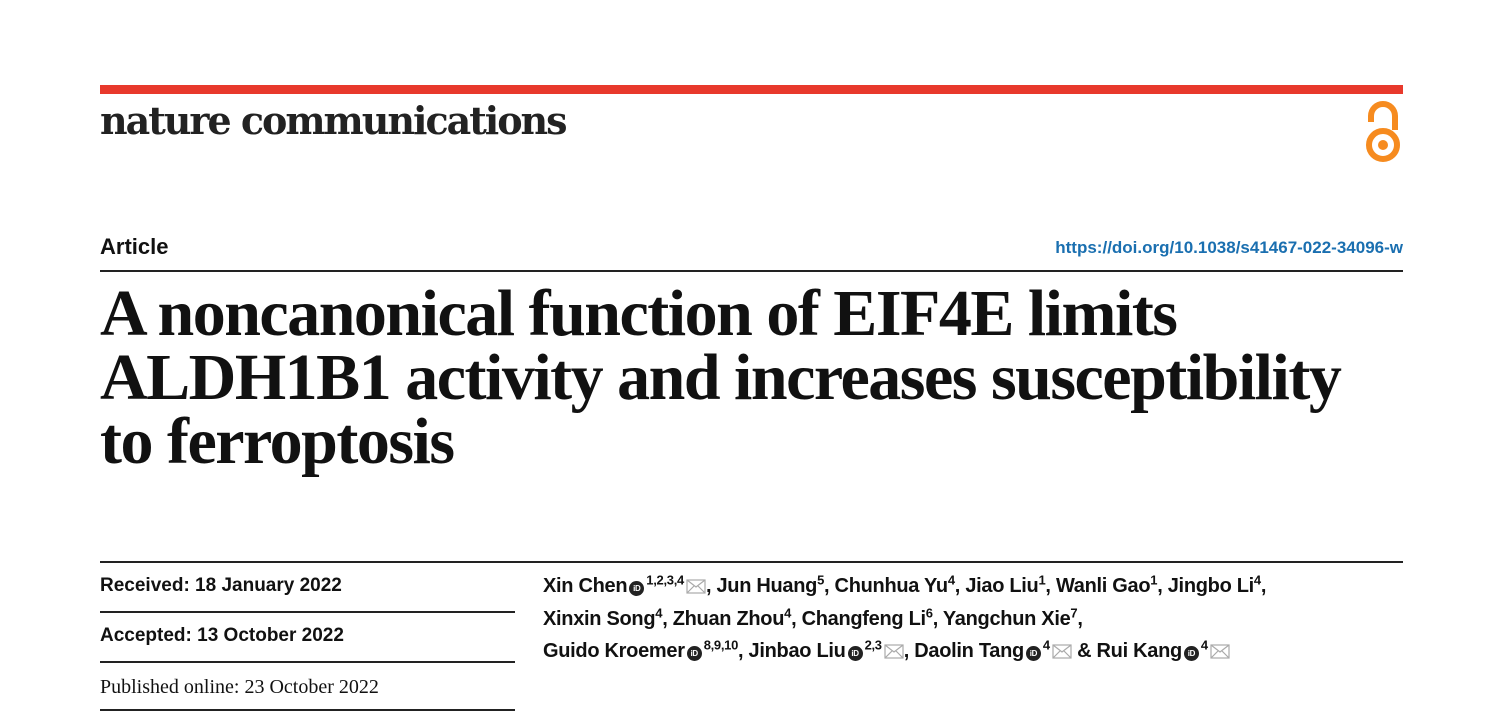  What do you see at coordinates (1210, 586) in the screenshot?
I see `author-name: Jingbo Li` at bounding box center [1210, 586].